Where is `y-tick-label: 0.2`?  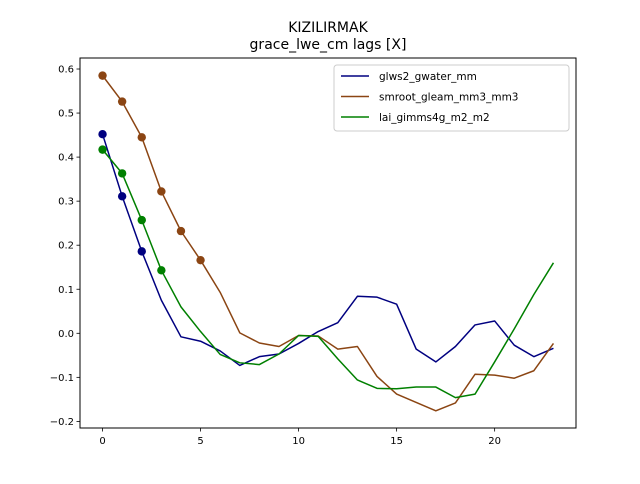 y-tick-label: 0.2 is located at coordinates (66, 246).